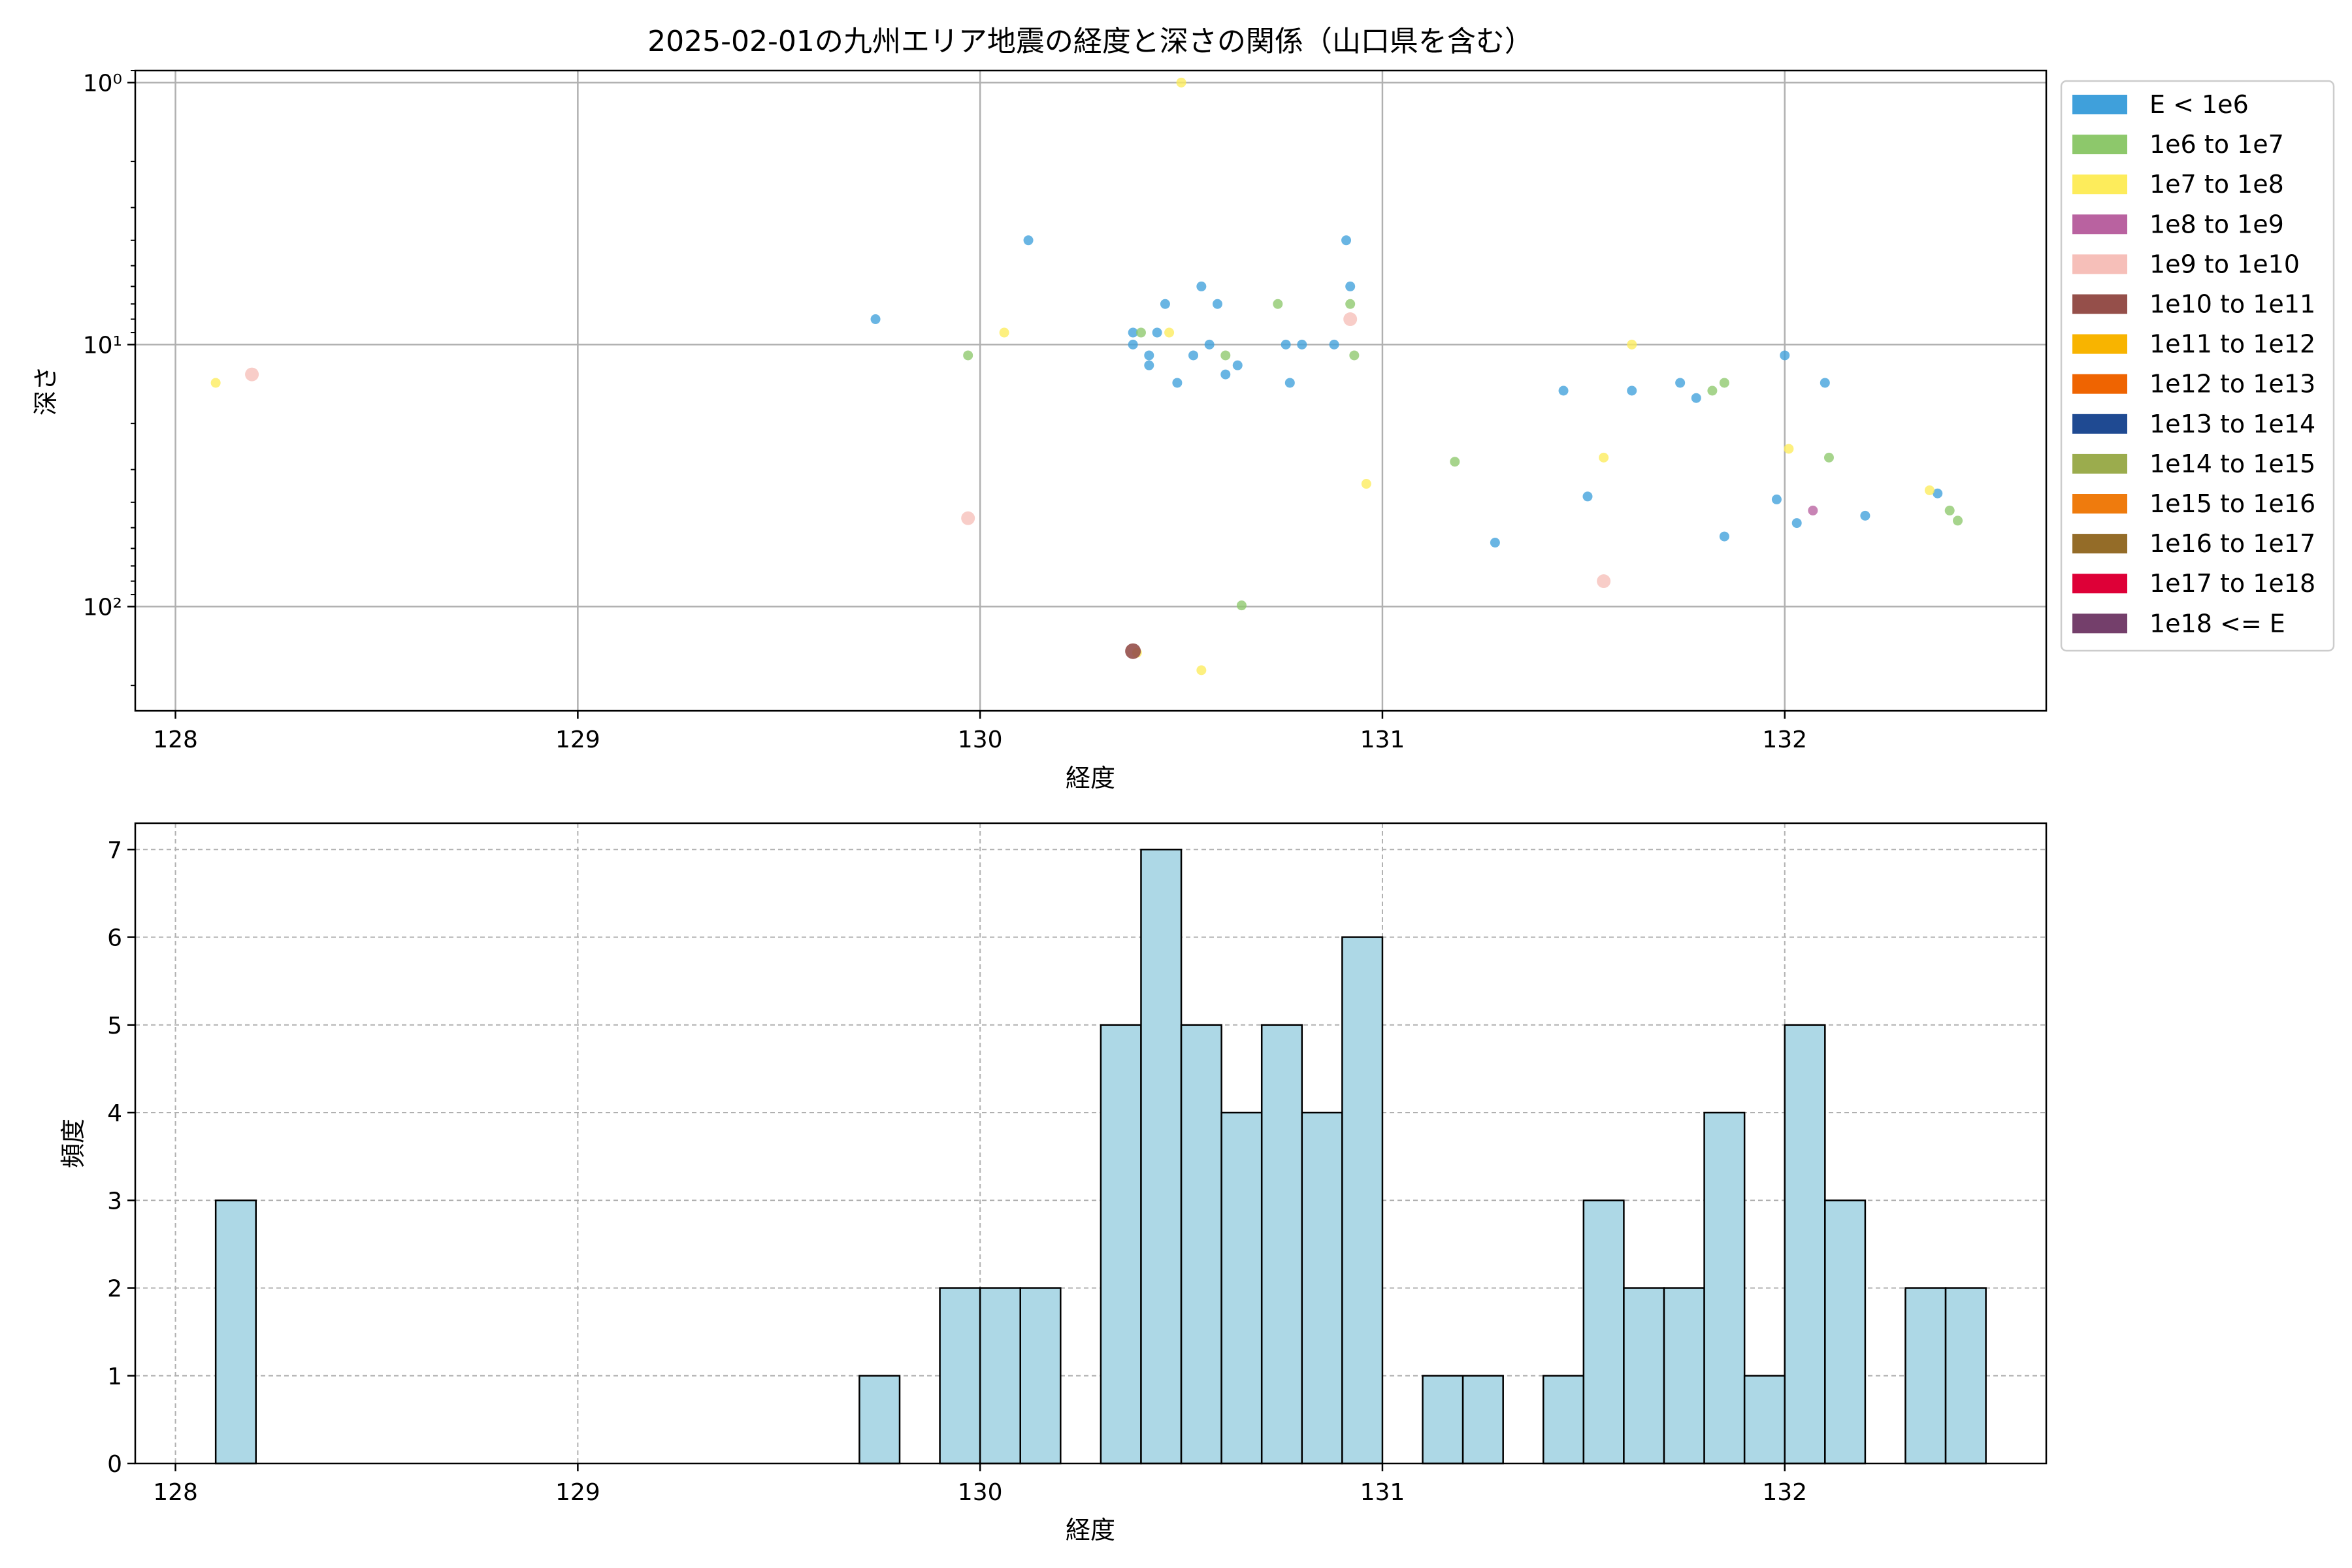  Describe the element at coordinates (114, 1026) in the screenshot. I see `histogram-y-tick-label: 5` at that location.